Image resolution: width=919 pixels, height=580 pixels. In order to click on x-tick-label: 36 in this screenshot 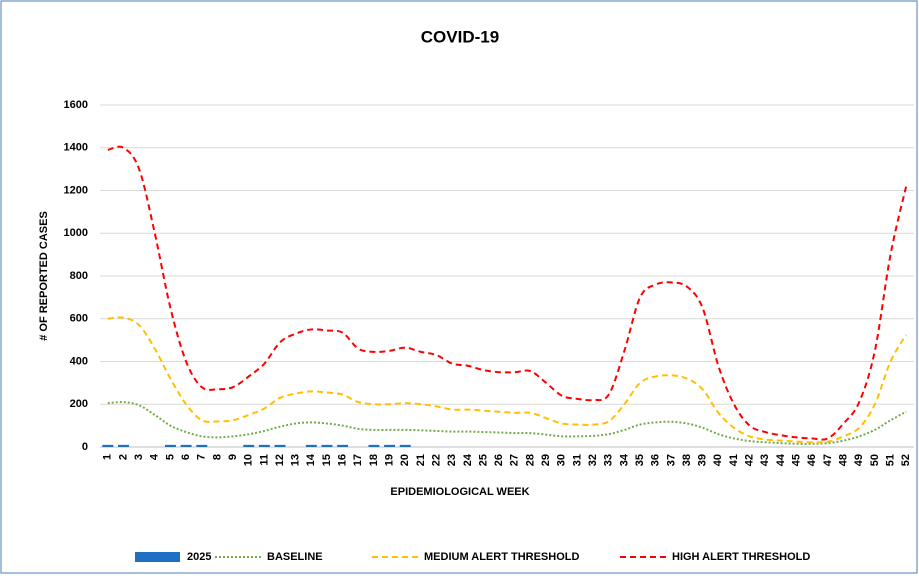, I will do `click(656, 460)`.